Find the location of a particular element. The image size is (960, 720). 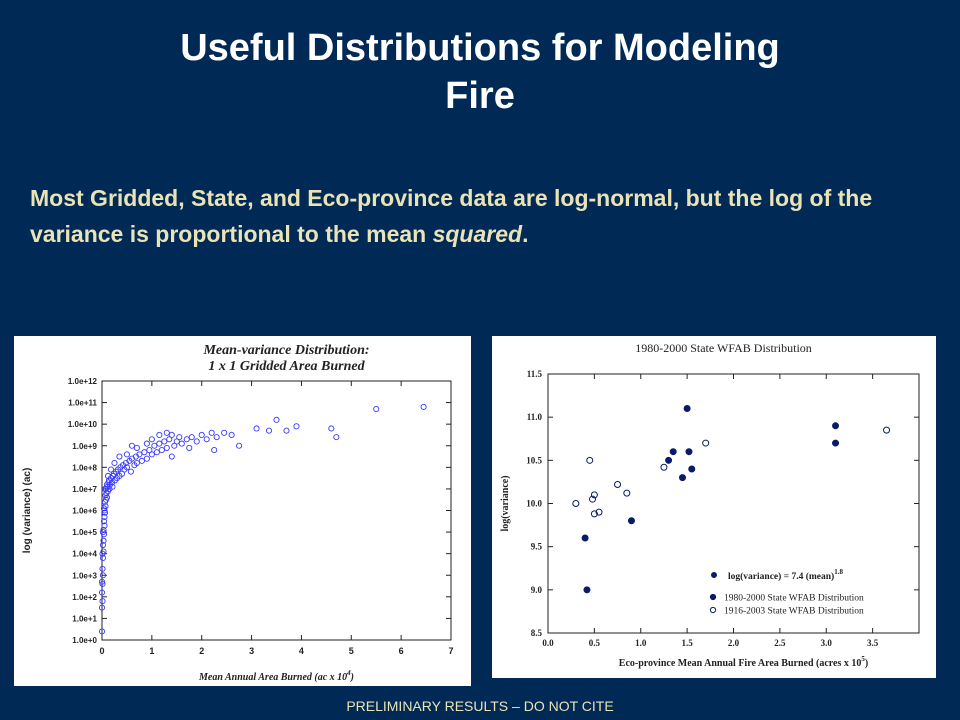

x-tick-label: 6 is located at coordinates (401, 651).